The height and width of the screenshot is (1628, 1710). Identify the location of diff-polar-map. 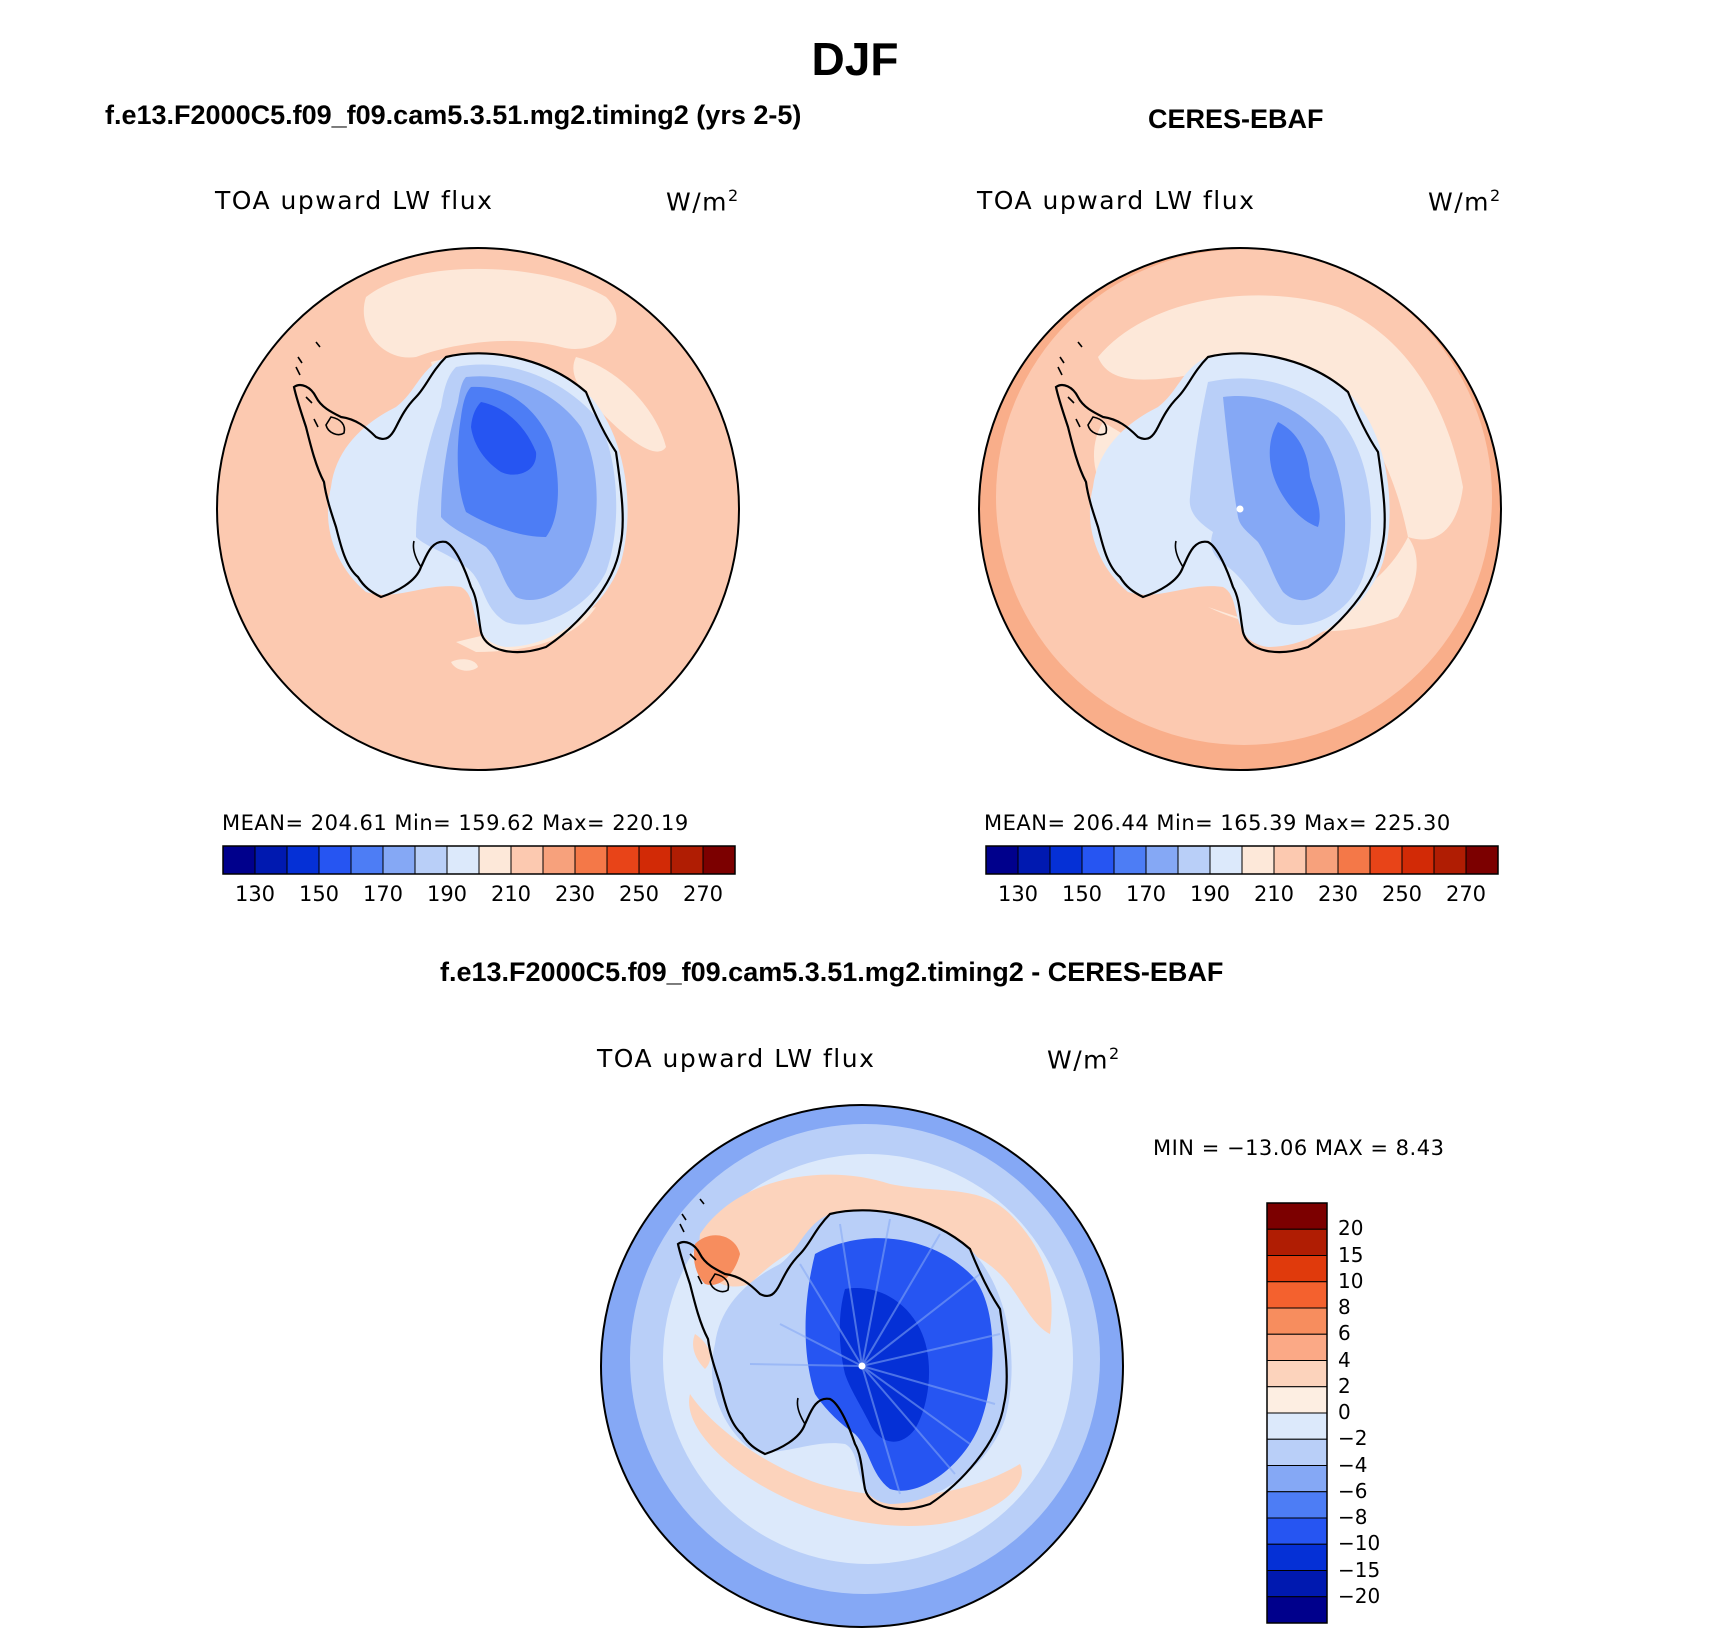
(862, 1366).